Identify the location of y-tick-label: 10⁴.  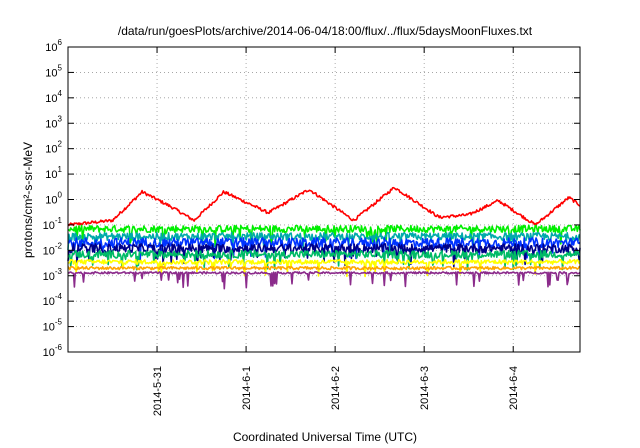
(53, 97).